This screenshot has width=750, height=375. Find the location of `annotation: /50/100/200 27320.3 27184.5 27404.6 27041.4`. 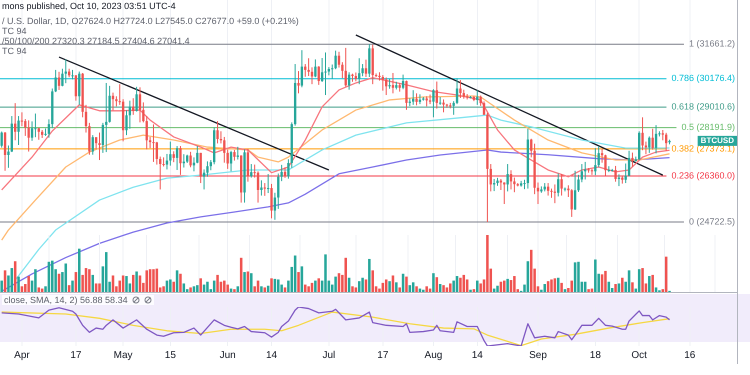

annotation: /50/100/200 27320.3 27184.5 27404.6 27041.4 is located at coordinates (96, 41).